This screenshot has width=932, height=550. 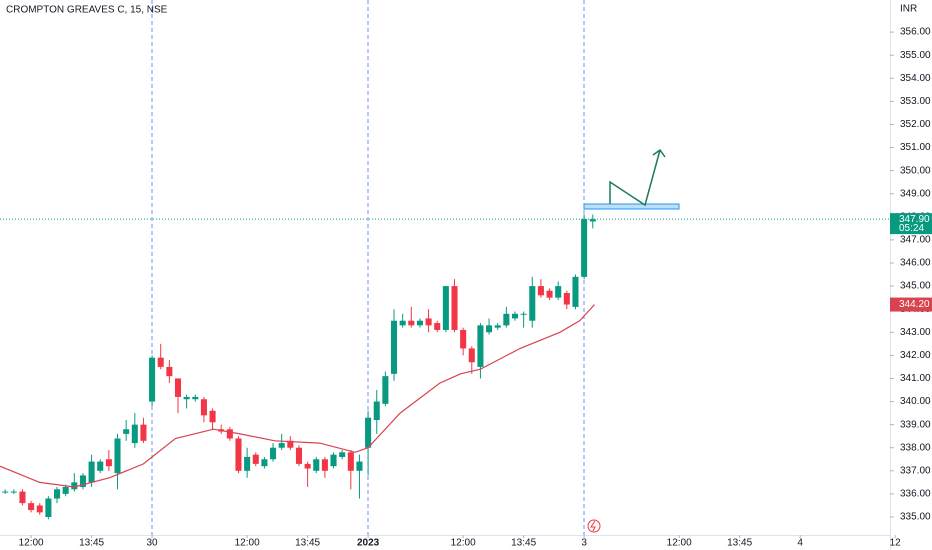 I want to click on y-tick-label: 335.00, so click(x=915, y=517).